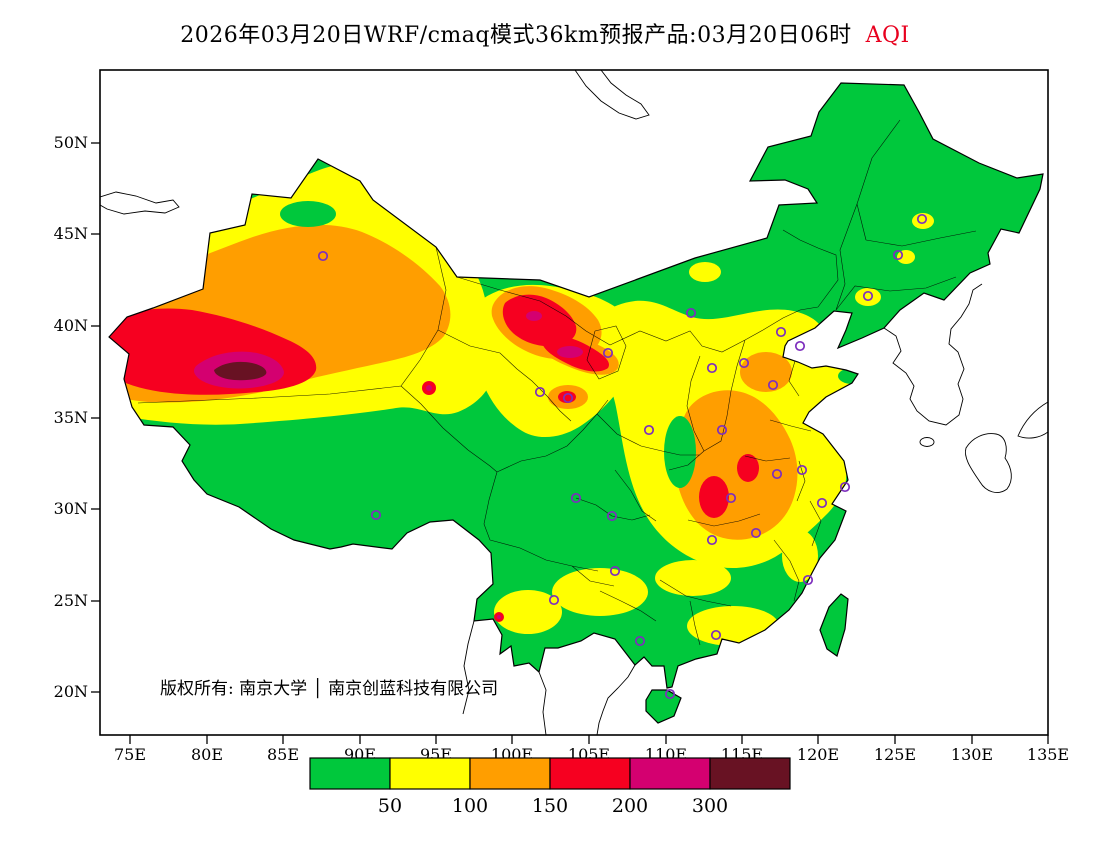  I want to click on korea-coastline, so click(933, 354).